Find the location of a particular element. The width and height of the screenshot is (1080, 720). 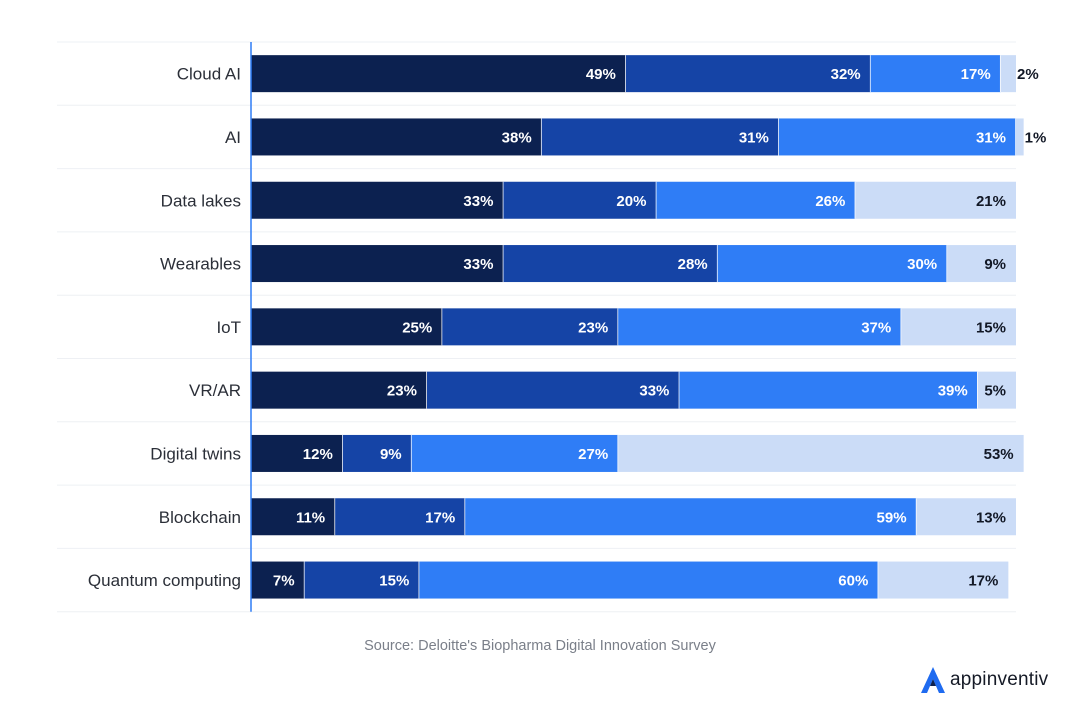

brand-logo: appinventiv is located at coordinates (984, 680).